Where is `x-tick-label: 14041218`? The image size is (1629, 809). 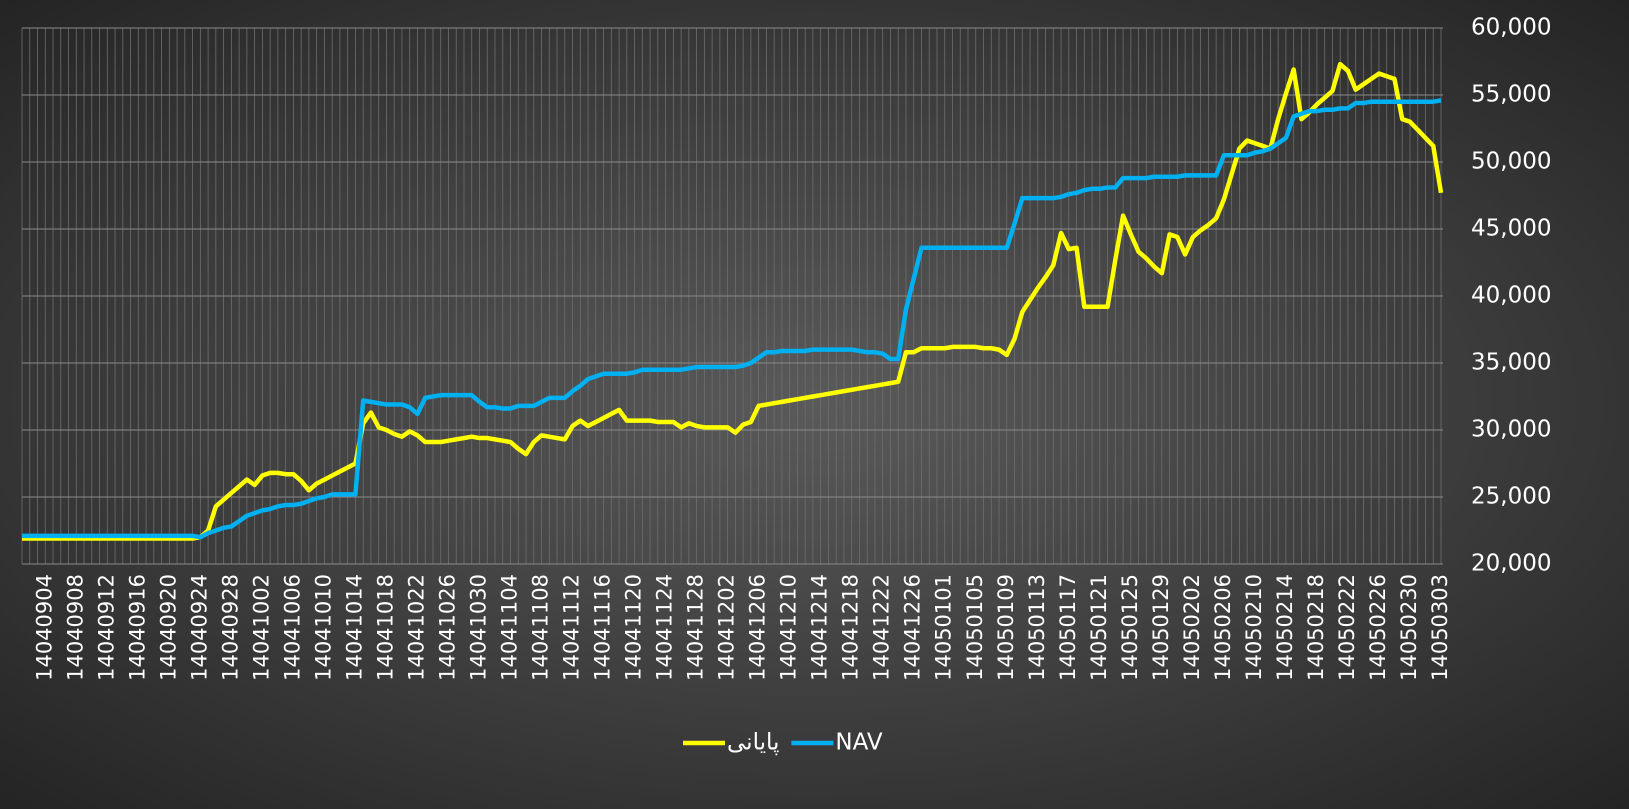
x-tick-label: 14041218 is located at coordinates (851, 627).